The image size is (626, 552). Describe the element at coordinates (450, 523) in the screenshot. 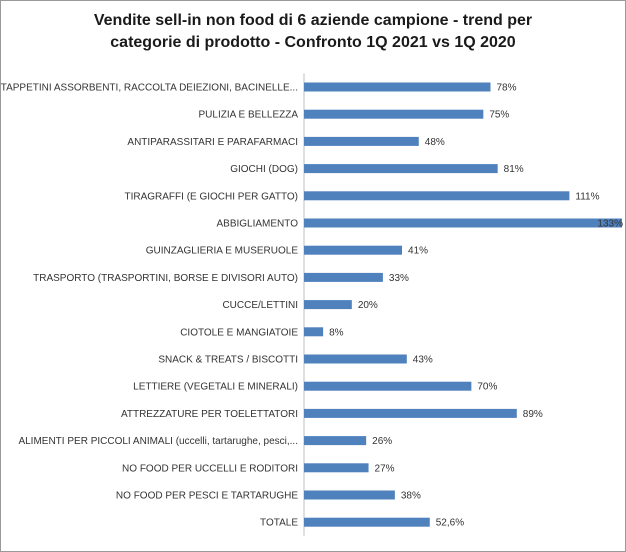

I see `data-label: 52,6%` at that location.